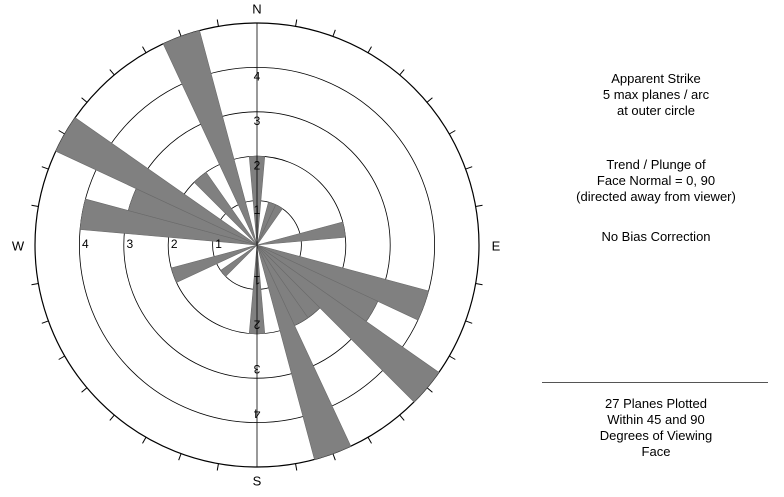  What do you see at coordinates (257, 480) in the screenshot?
I see `south-label: S` at bounding box center [257, 480].